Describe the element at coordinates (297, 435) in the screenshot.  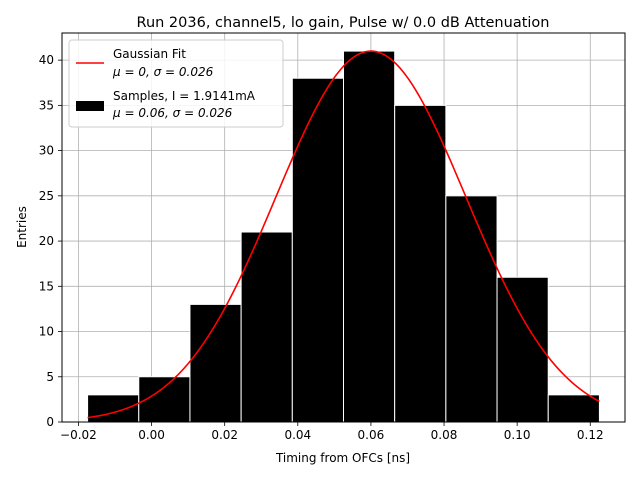
I see `x-tick-label-3: 0.04` at that location.